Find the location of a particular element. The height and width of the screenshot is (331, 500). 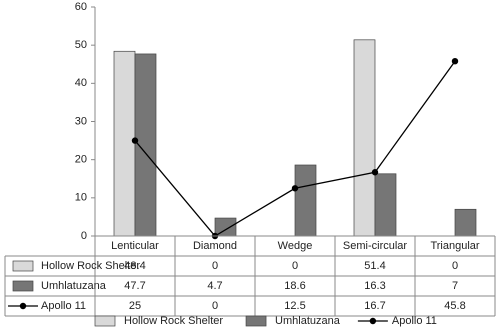

row-label: Umhlatuzana is located at coordinates (74, 286).